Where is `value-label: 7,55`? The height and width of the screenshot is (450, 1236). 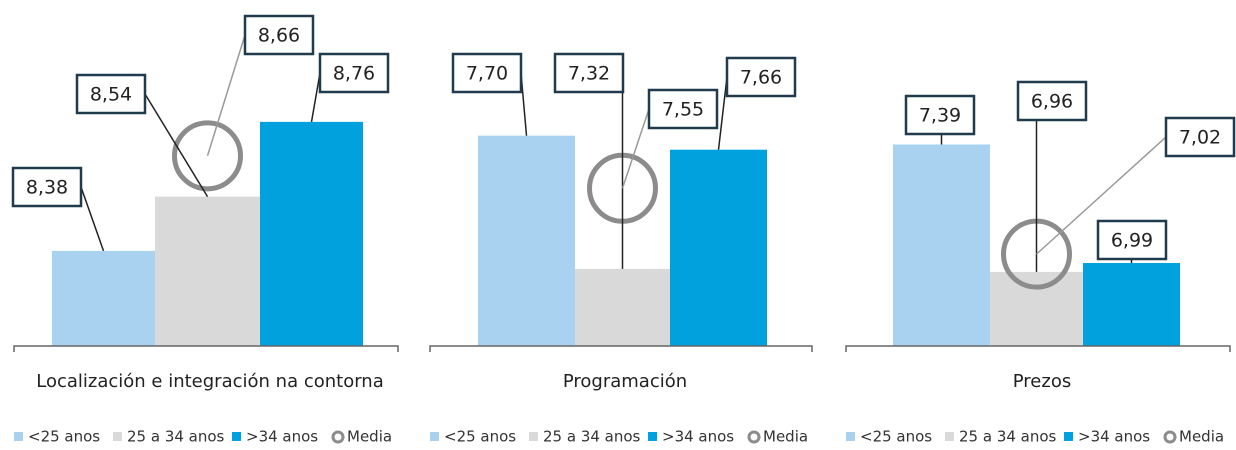
value-label: 7,55 is located at coordinates (683, 110).